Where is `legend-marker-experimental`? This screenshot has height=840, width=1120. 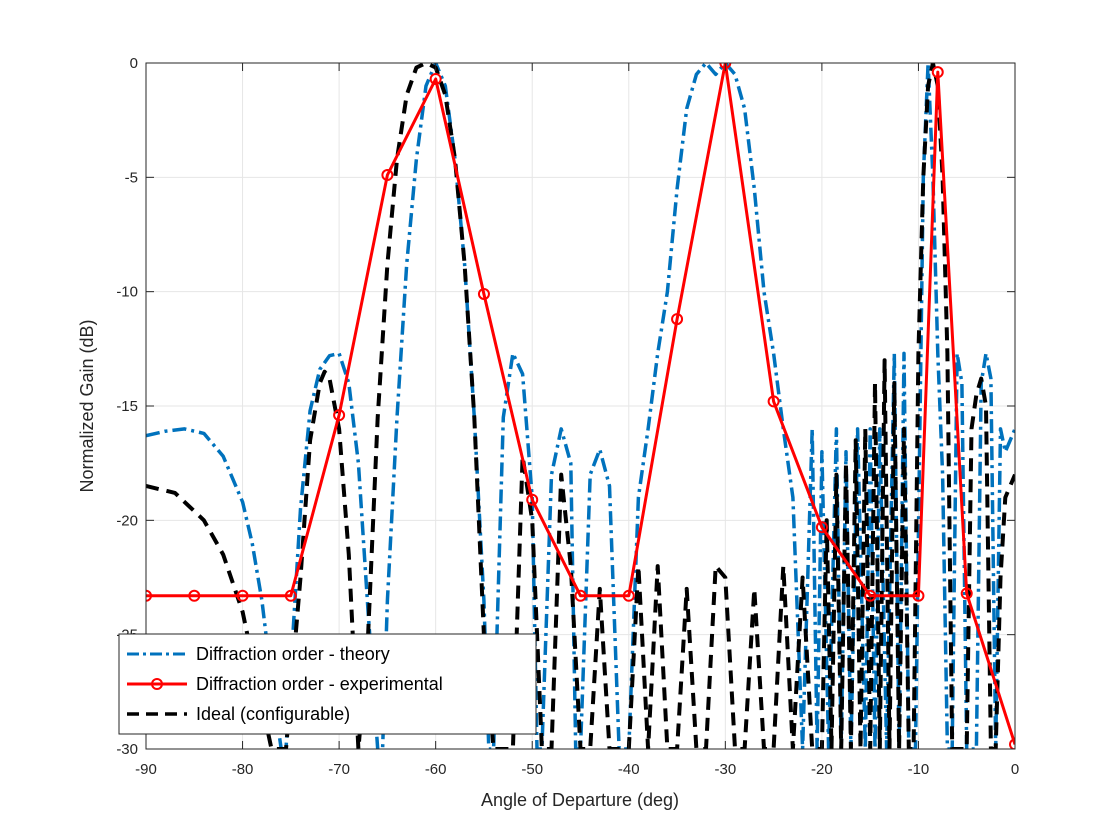 legend-marker-experimental is located at coordinates (157, 684).